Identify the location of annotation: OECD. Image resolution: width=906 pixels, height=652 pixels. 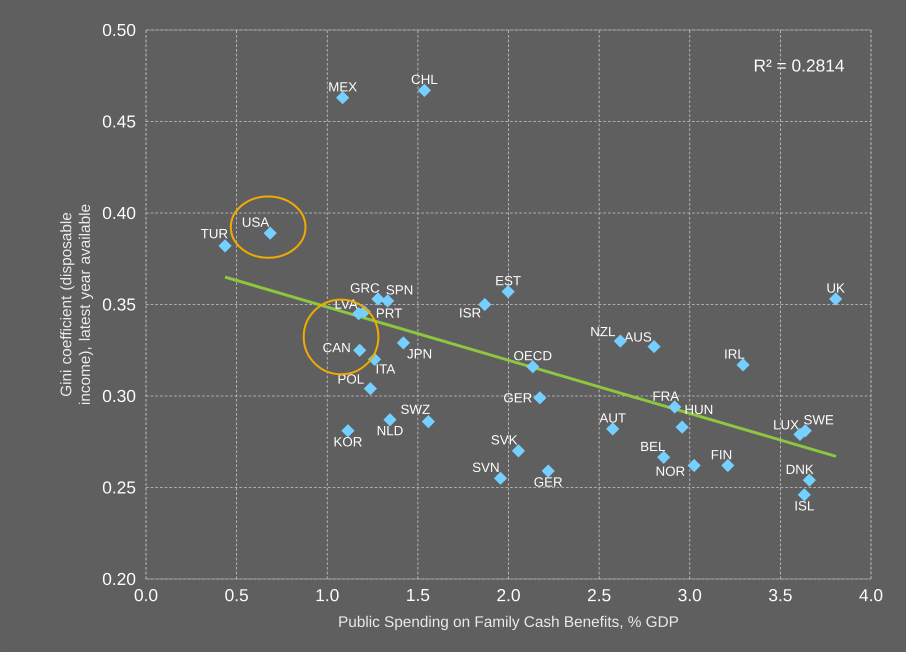
(533, 355).